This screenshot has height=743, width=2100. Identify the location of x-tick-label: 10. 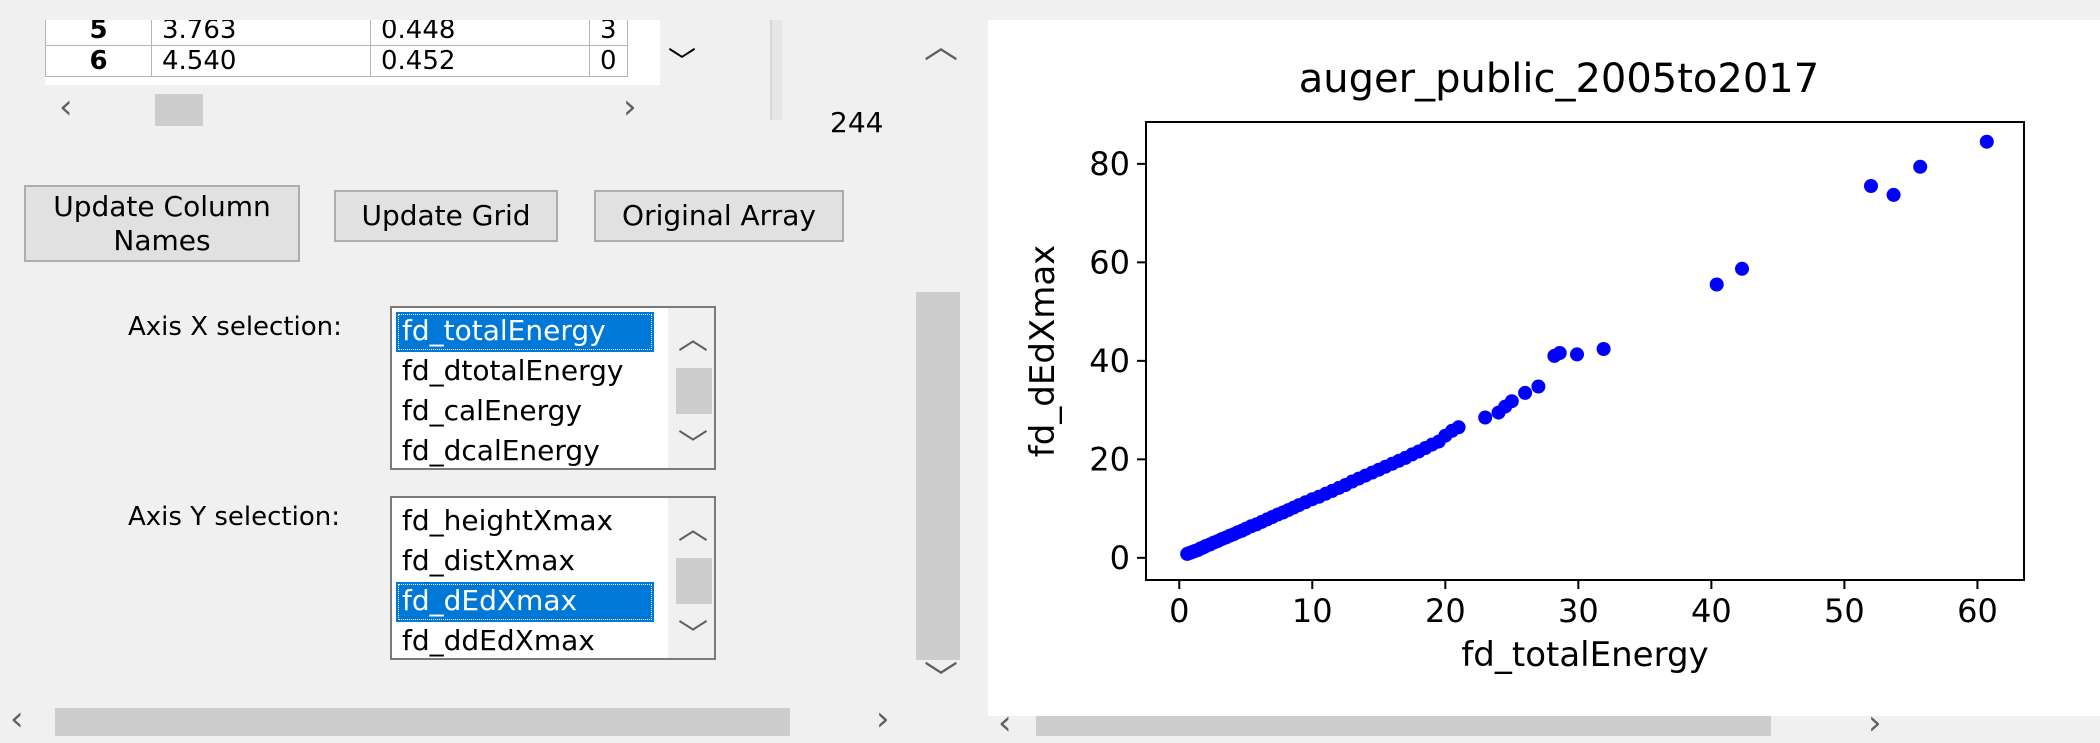
(1312, 611).